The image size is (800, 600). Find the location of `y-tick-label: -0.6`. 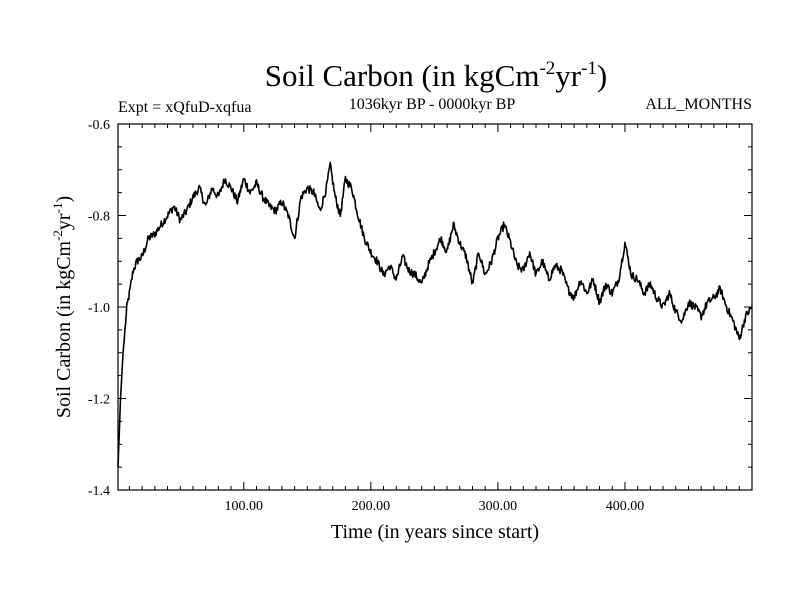

y-tick-label: -0.6 is located at coordinates (99, 125).